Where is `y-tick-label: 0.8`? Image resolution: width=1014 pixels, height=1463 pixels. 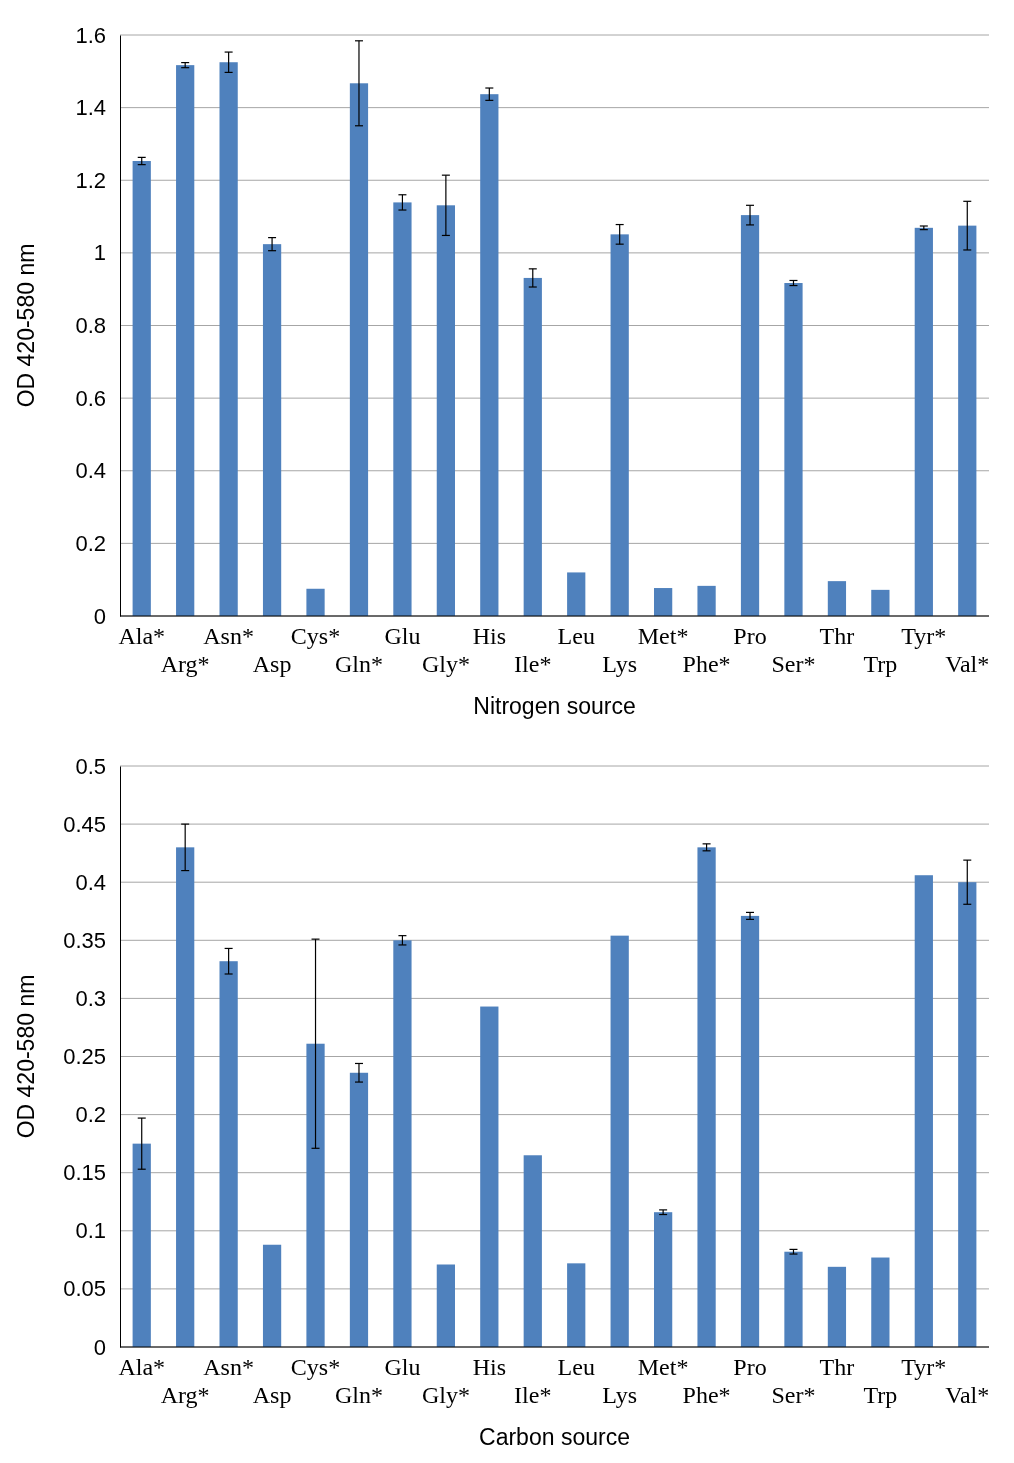 y-tick-label: 0.8 is located at coordinates (90, 326).